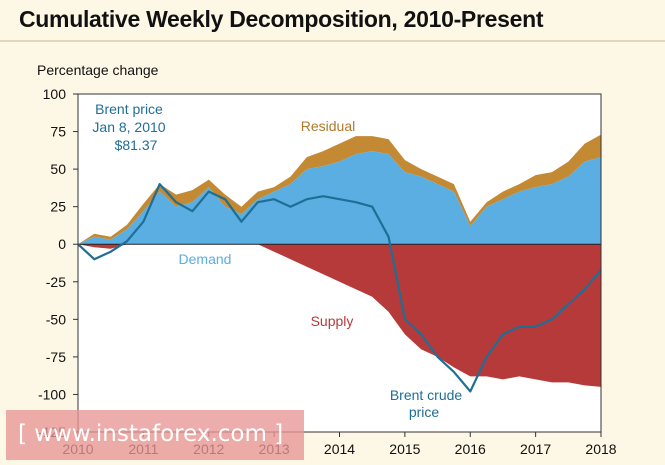 Image resolution: width=665 pixels, height=465 pixels. What do you see at coordinates (98, 70) in the screenshot?
I see `y-axis-label: Percentage change` at bounding box center [98, 70].